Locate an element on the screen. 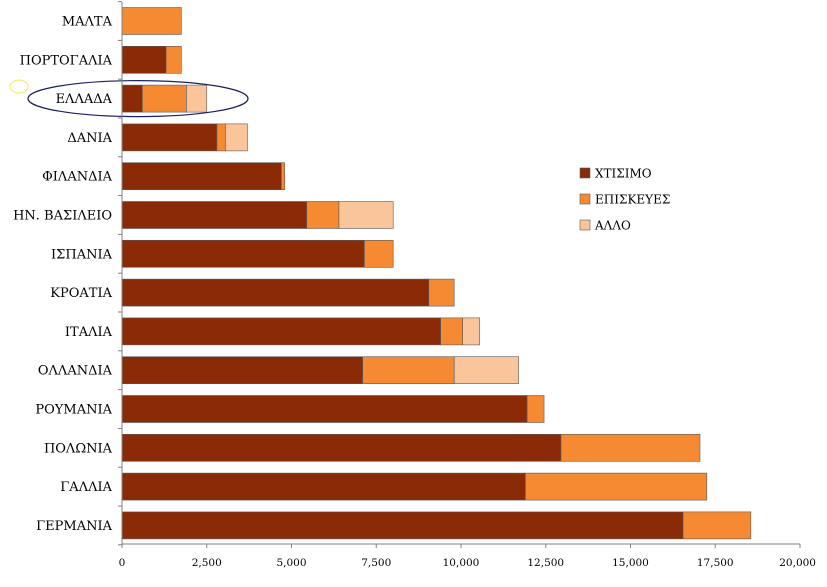 The image size is (827, 587). x-tick-label: 15,000 is located at coordinates (630, 563).